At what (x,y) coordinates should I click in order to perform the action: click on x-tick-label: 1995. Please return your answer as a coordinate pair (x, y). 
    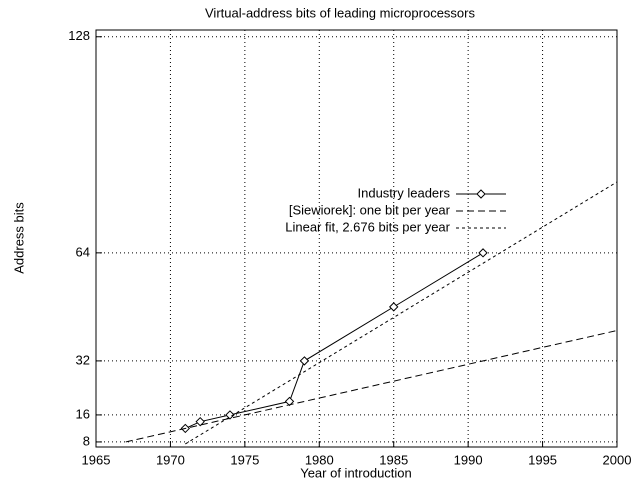
    Looking at the image, I should click on (542, 459).